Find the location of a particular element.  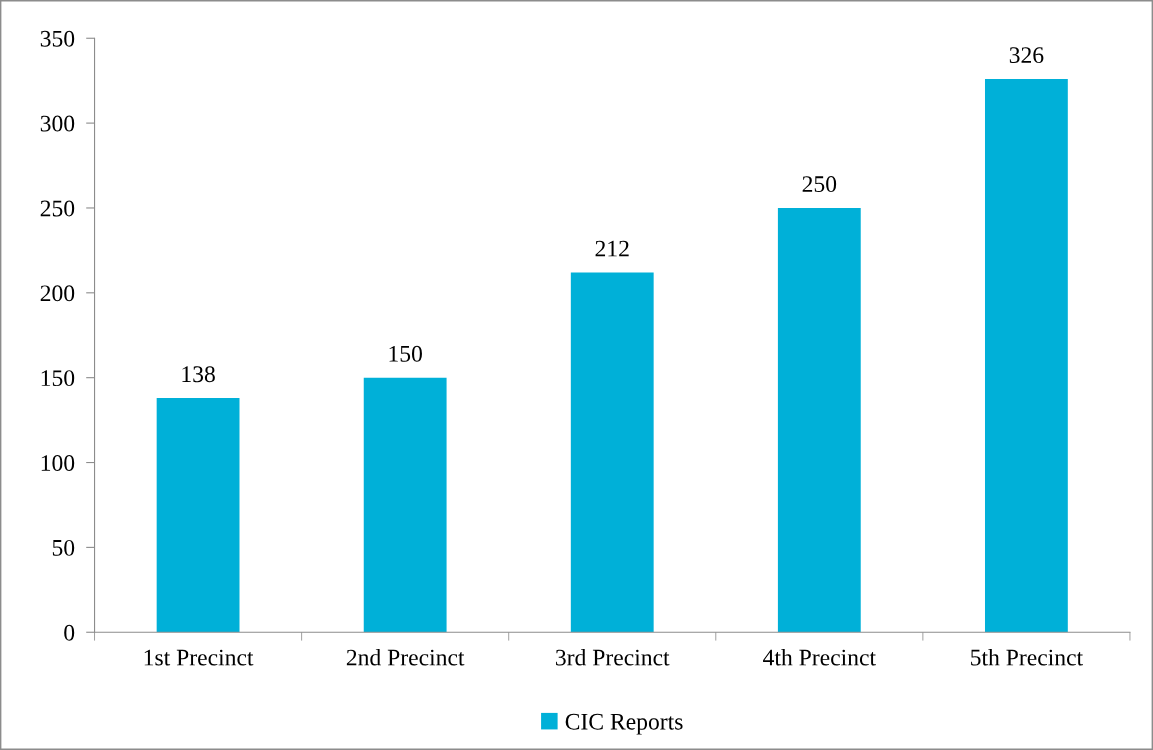

y-tick-label: 100 is located at coordinates (58, 463).